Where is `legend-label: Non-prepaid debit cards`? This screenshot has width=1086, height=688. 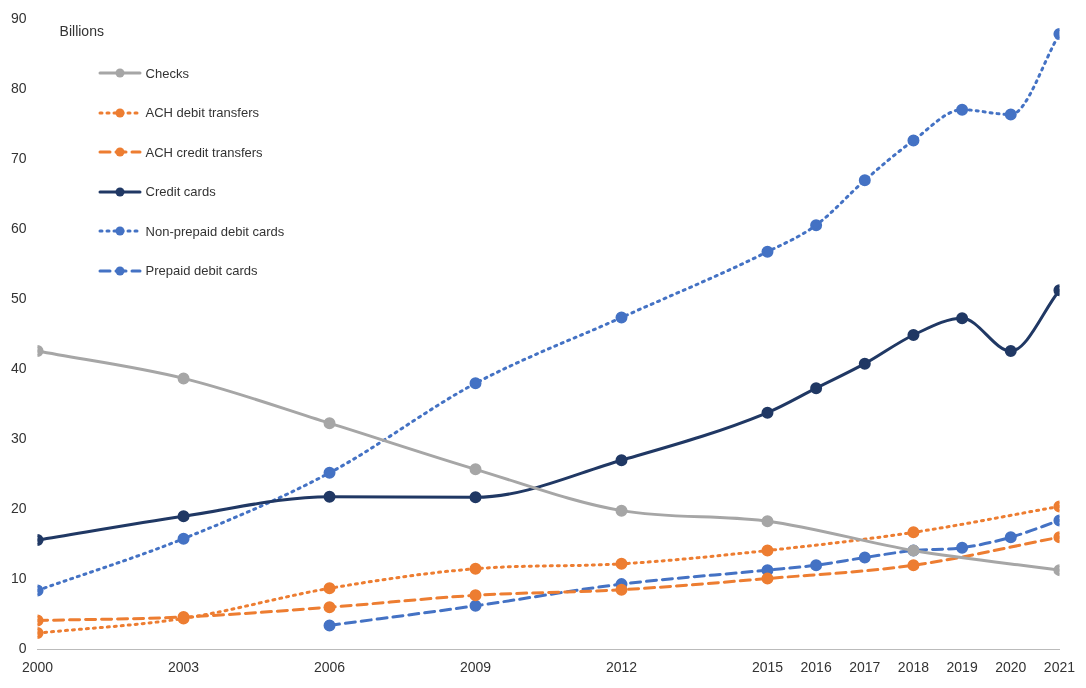 legend-label: Non-prepaid debit cards is located at coordinates (215, 231).